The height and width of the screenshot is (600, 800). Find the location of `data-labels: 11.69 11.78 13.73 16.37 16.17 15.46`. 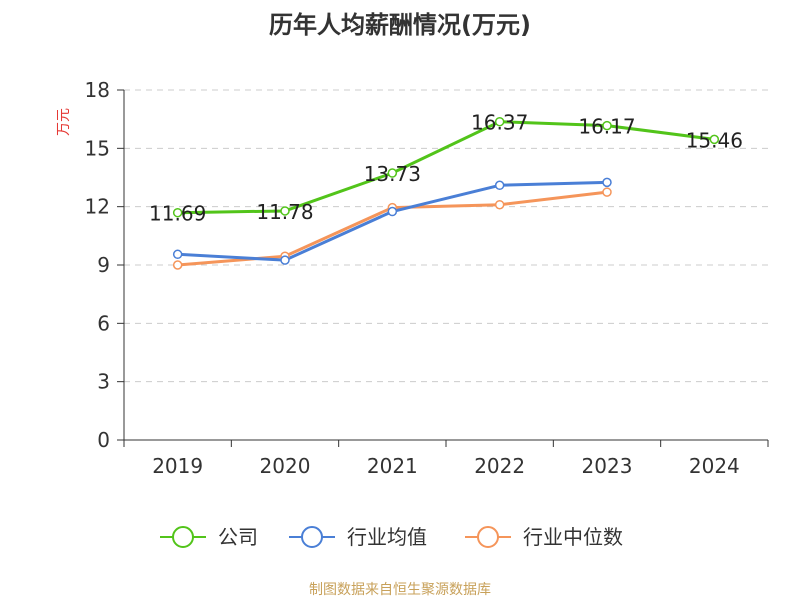

data-labels: 11.69 11.78 13.73 16.37 16.17 15.46 is located at coordinates (446, 168).